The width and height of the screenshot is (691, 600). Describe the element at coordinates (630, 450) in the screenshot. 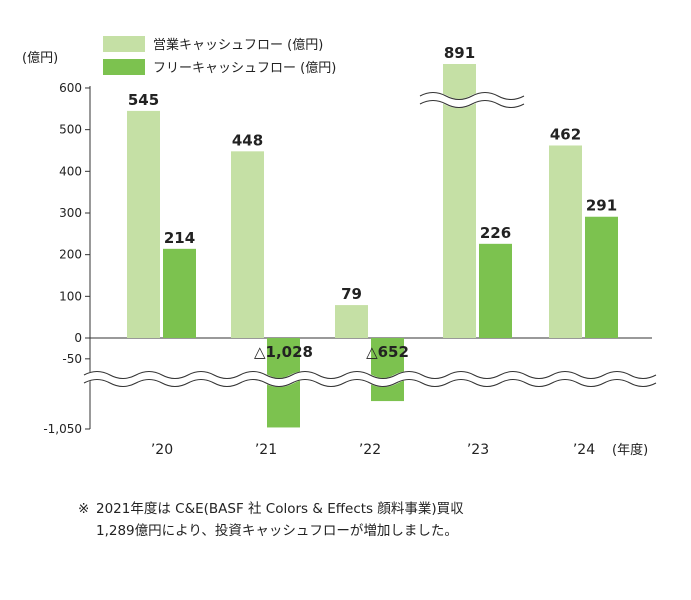

I see `x-unit-label: (年度)` at that location.